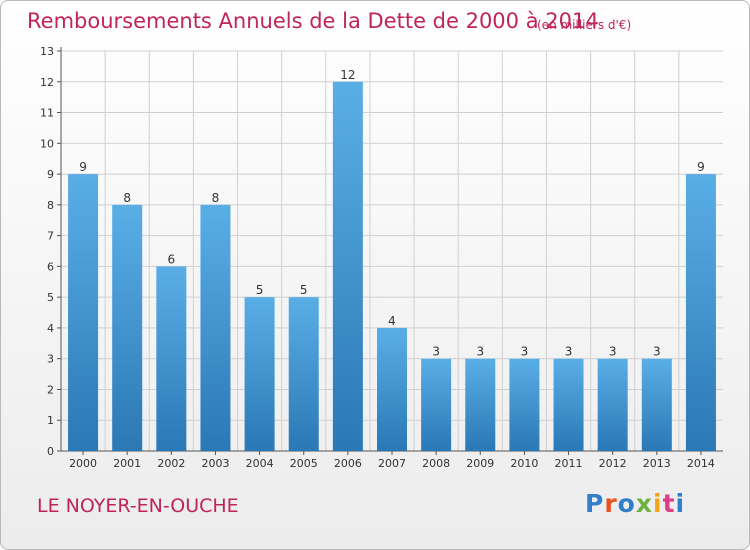 The height and width of the screenshot is (550, 750). Describe the element at coordinates (50, 451) in the screenshot. I see `y-tick-label: 0` at that location.